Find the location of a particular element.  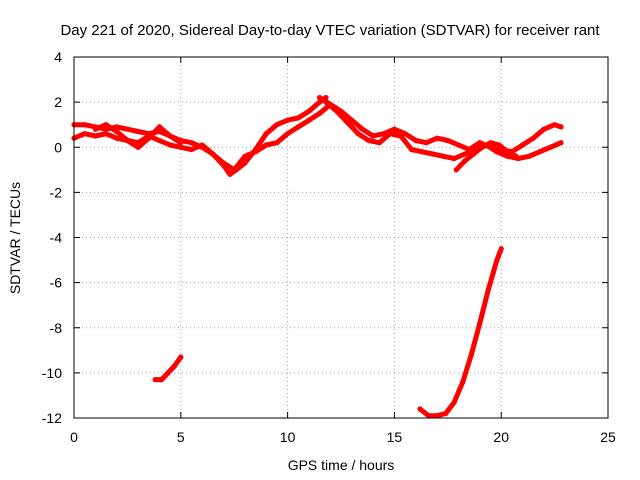

y-tick-label: -4 is located at coordinates (56, 238).